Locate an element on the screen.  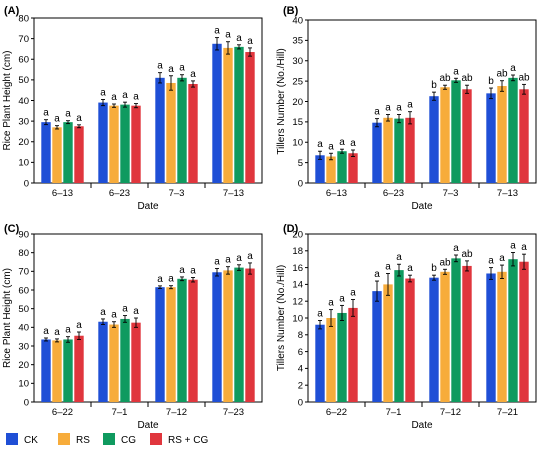
y-tick-label: 30 is located at coordinates (23, 346).